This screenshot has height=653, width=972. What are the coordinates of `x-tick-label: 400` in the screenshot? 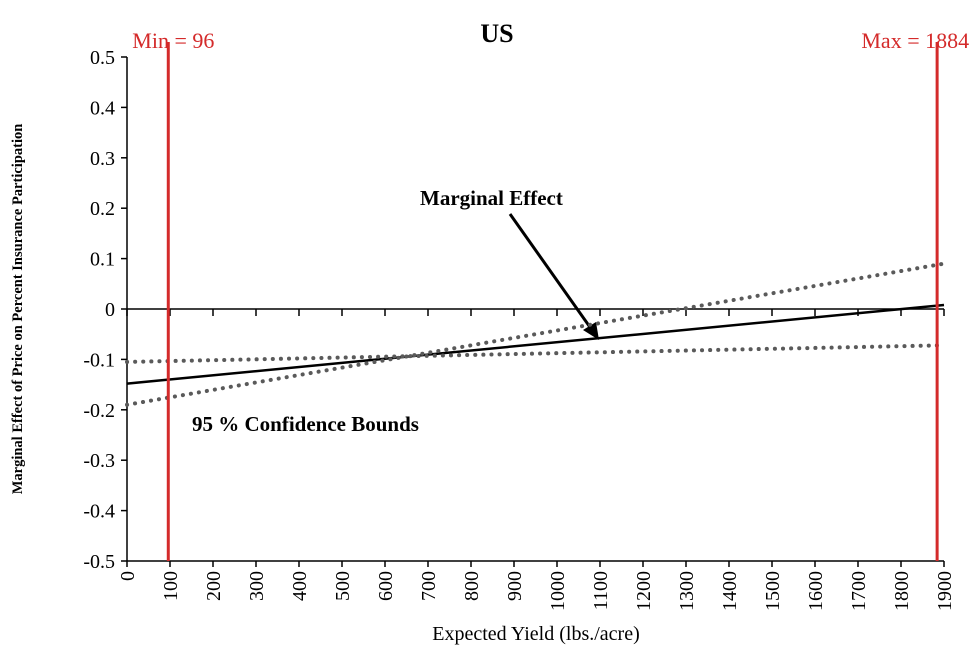 It's located at (300, 586).